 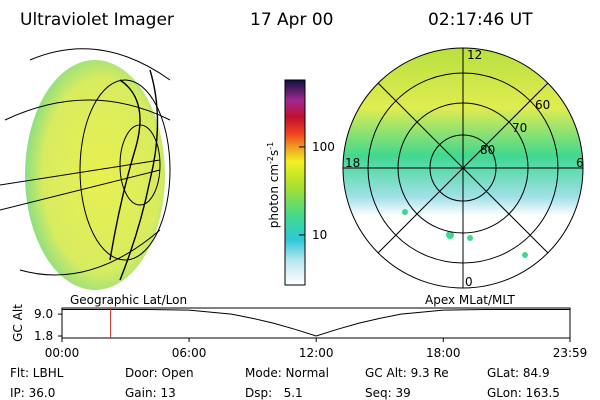 What do you see at coordinates (62, 353) in the screenshot?
I see `x-tick-label: 00:00` at bounding box center [62, 353].